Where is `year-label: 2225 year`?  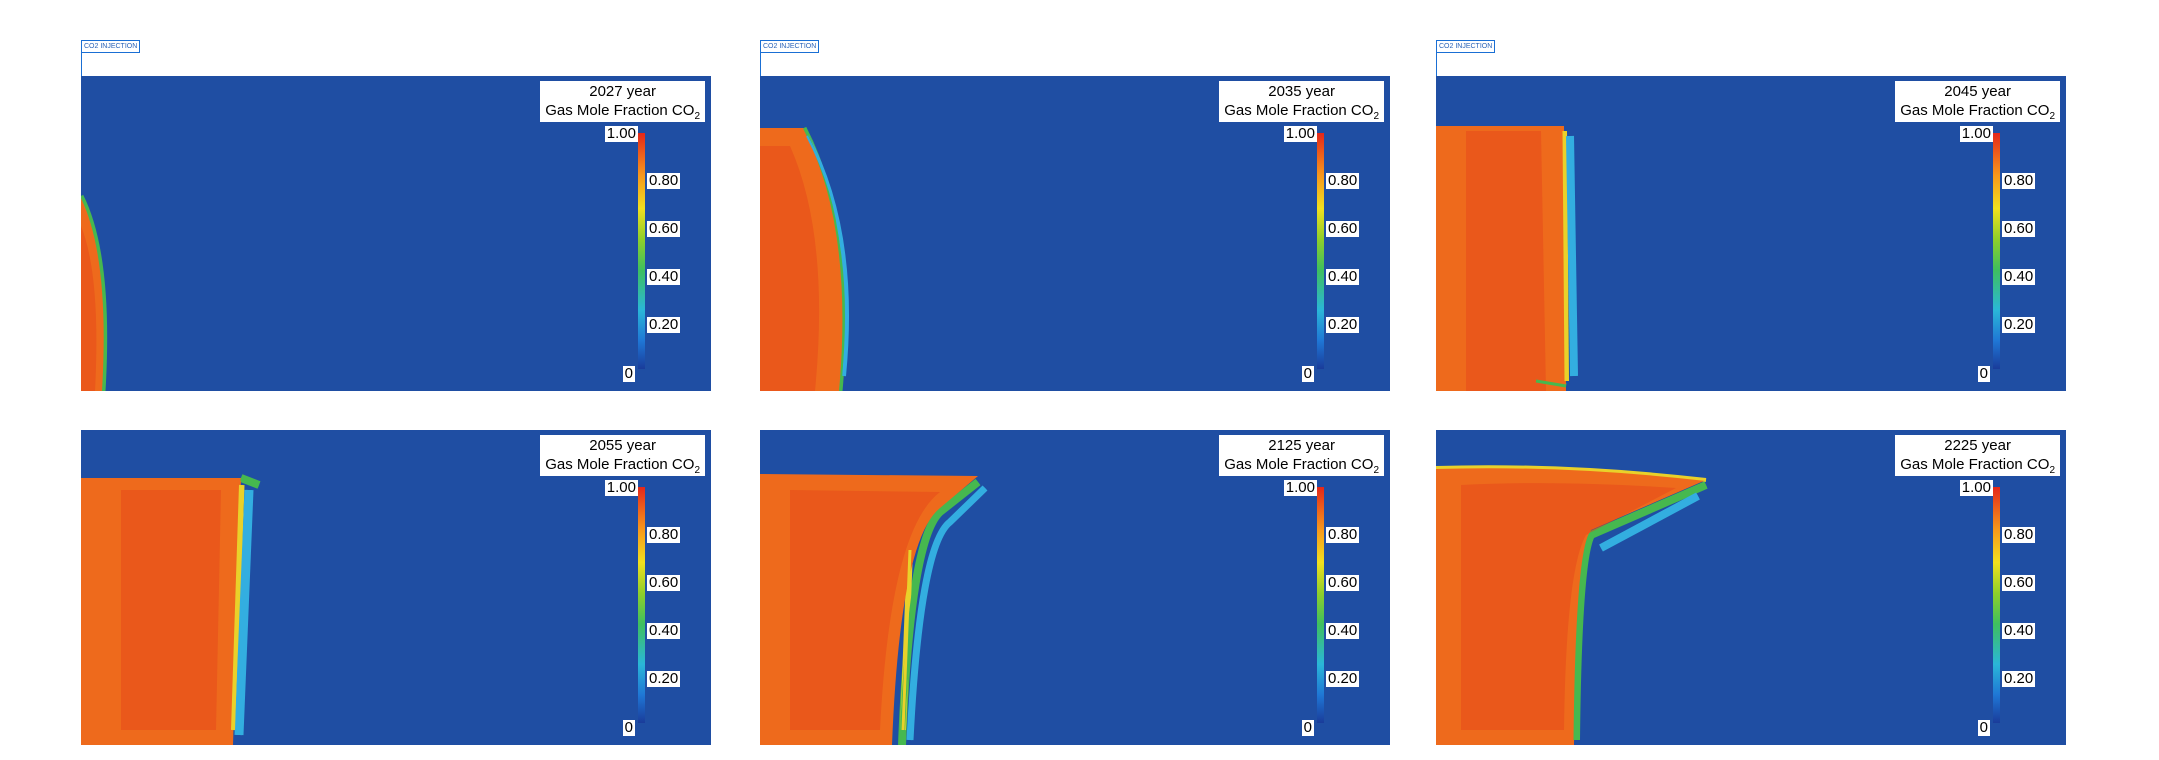 year-label: 2225 year is located at coordinates (1977, 445).